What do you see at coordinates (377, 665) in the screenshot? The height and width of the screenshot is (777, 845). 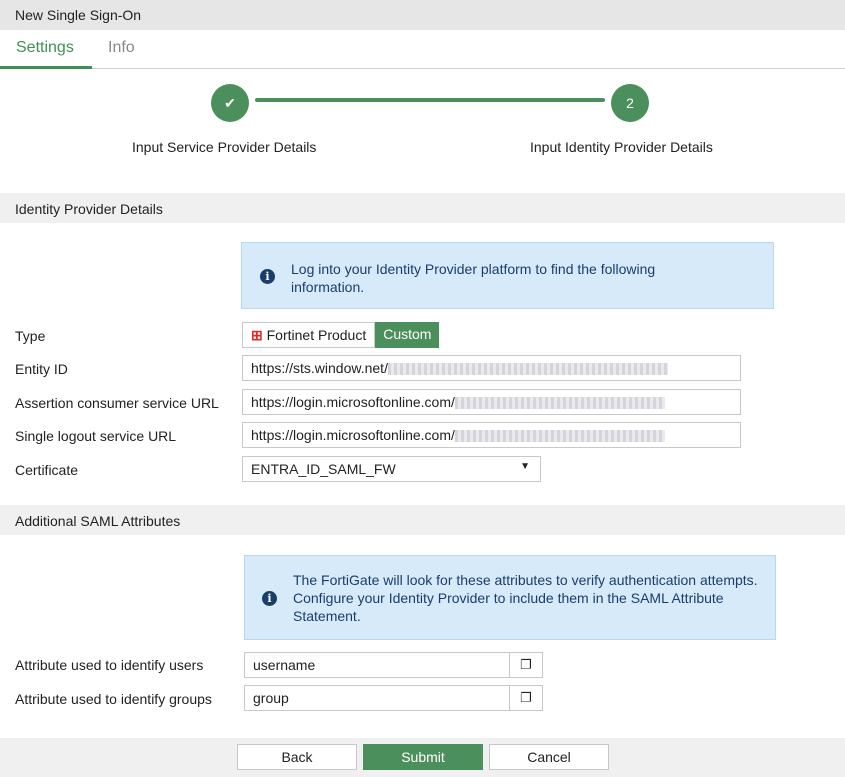 I see `users-attribute-input: username` at bounding box center [377, 665].